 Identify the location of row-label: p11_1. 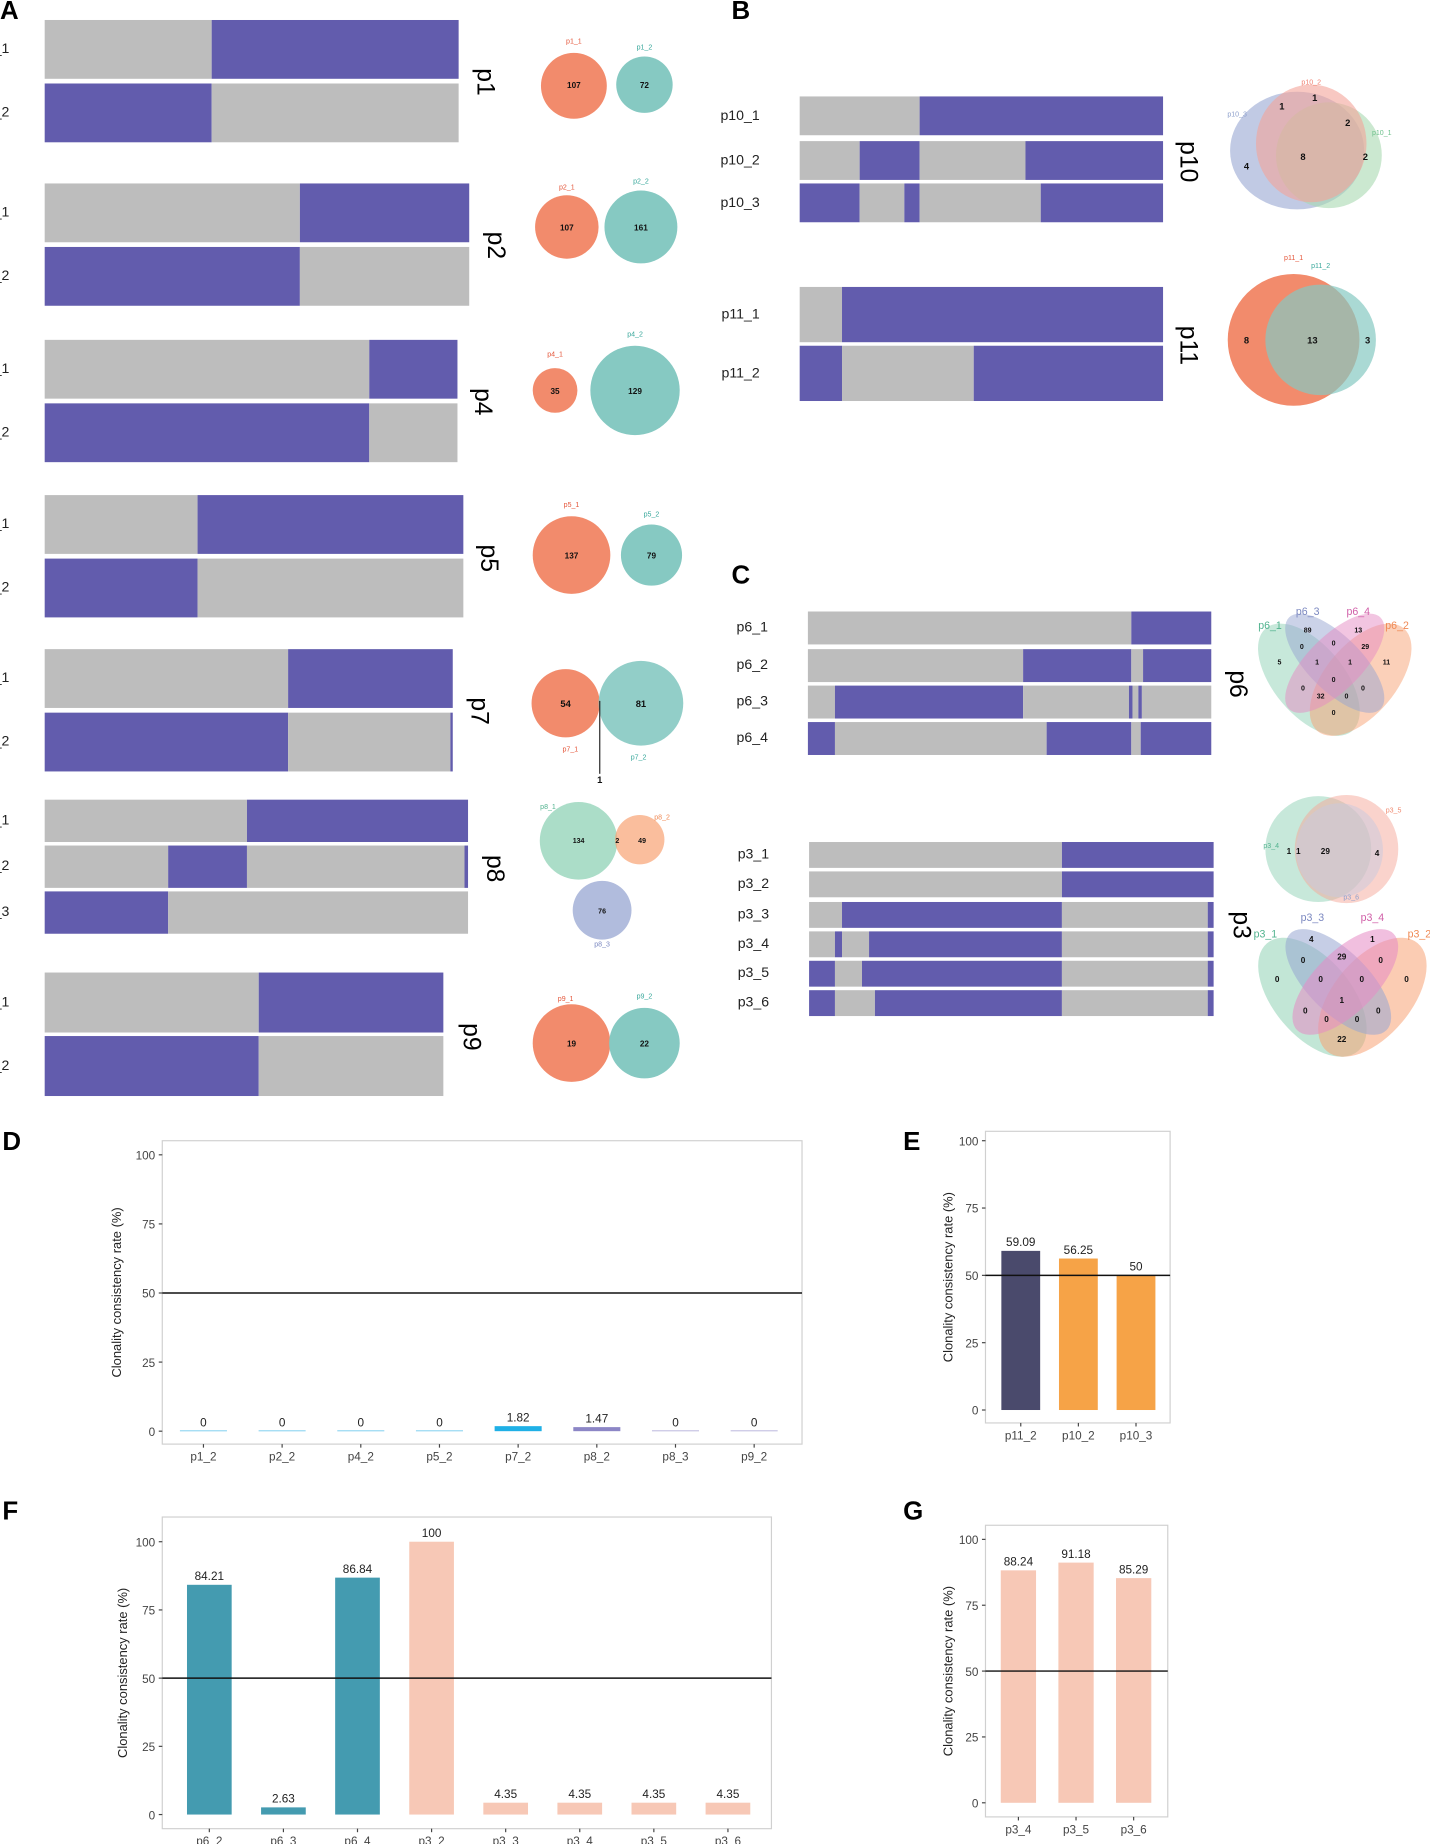
(740, 313).